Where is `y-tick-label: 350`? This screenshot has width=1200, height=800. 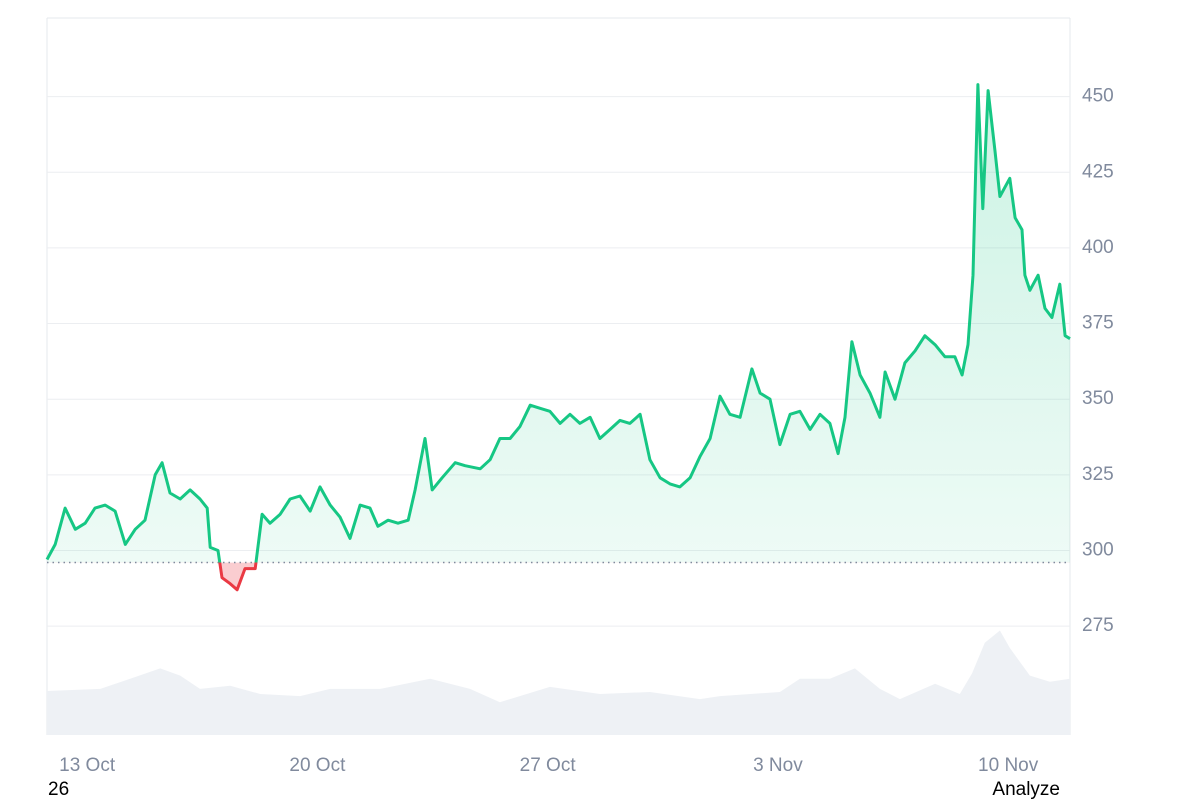 y-tick-label: 350 is located at coordinates (1098, 398).